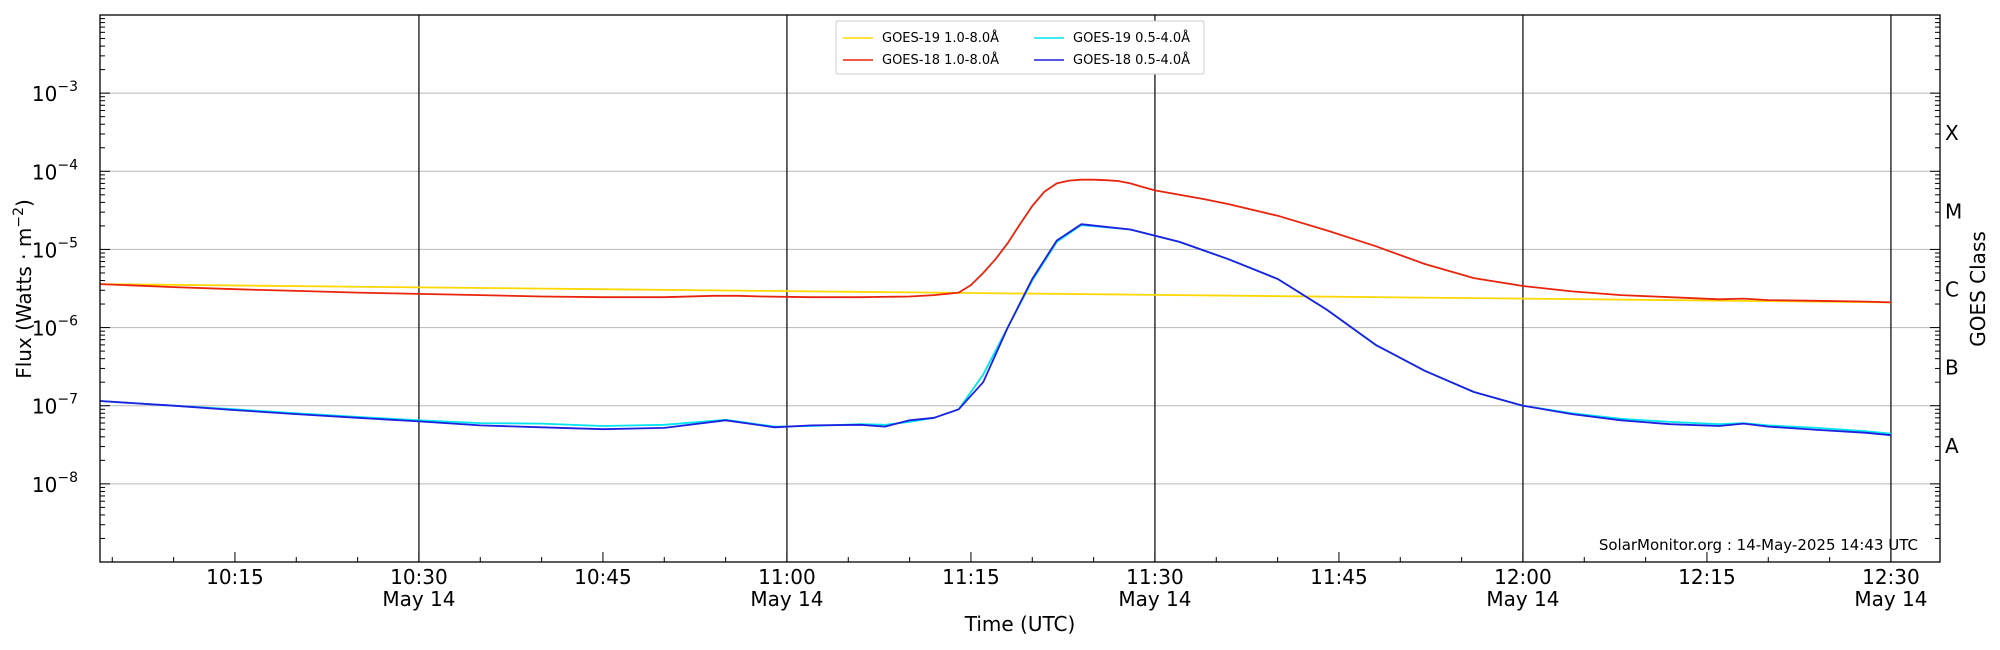 Image resolution: width=2000 pixels, height=650 pixels. I want to click on y-tick-label-exp: −7, so click(67, 400).